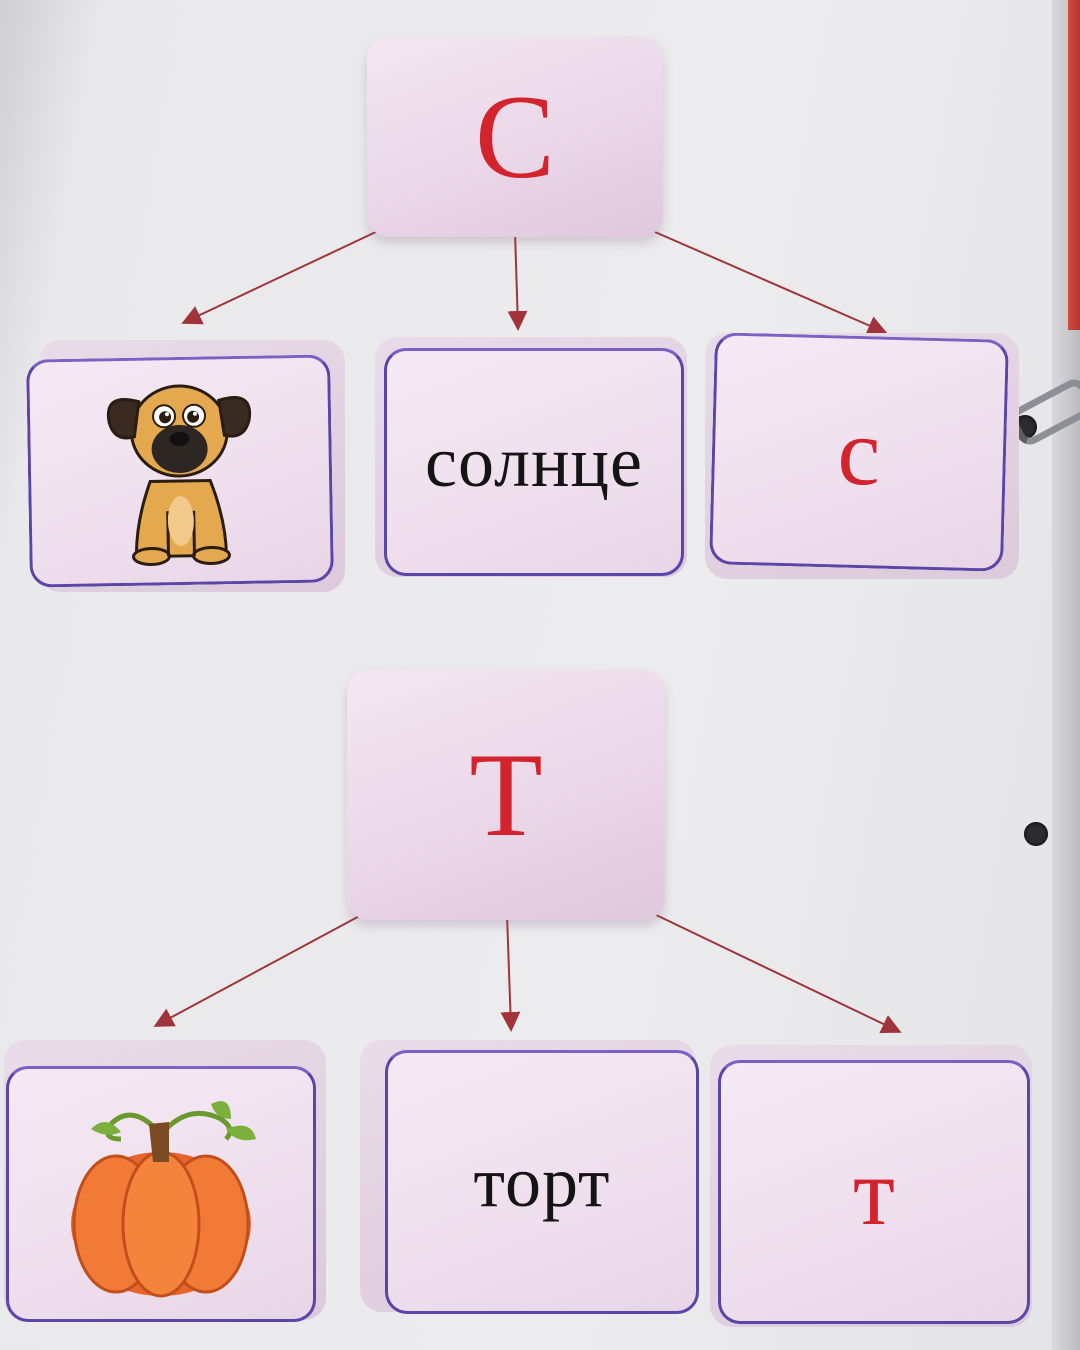 This screenshot has height=1350, width=1080. I want to click on lowercase-letter: т, so click(874, 1191).